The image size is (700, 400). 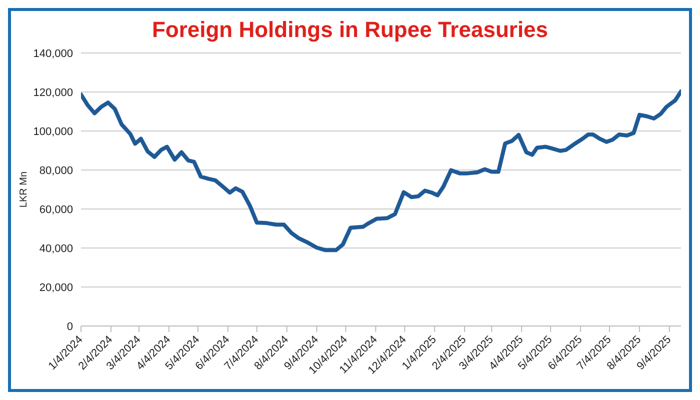 What do you see at coordinates (56, 170) in the screenshot?
I see `y-tick-label: 80,000` at bounding box center [56, 170].